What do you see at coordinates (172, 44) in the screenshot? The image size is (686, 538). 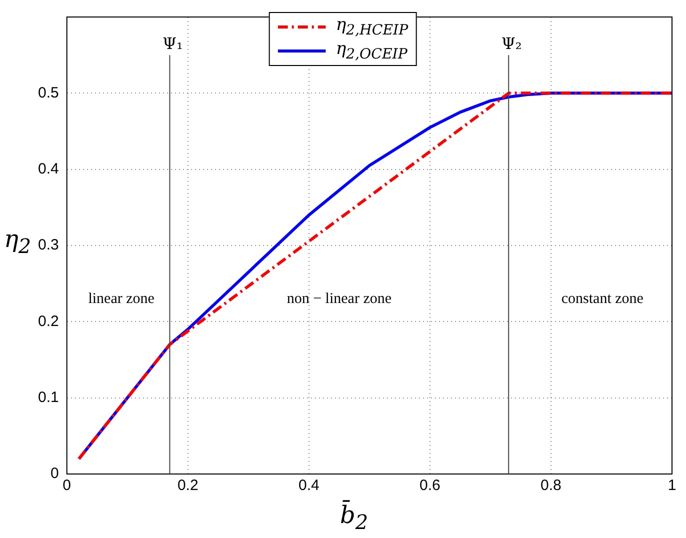 I see `ref-line-label: Ψ₁` at bounding box center [172, 44].